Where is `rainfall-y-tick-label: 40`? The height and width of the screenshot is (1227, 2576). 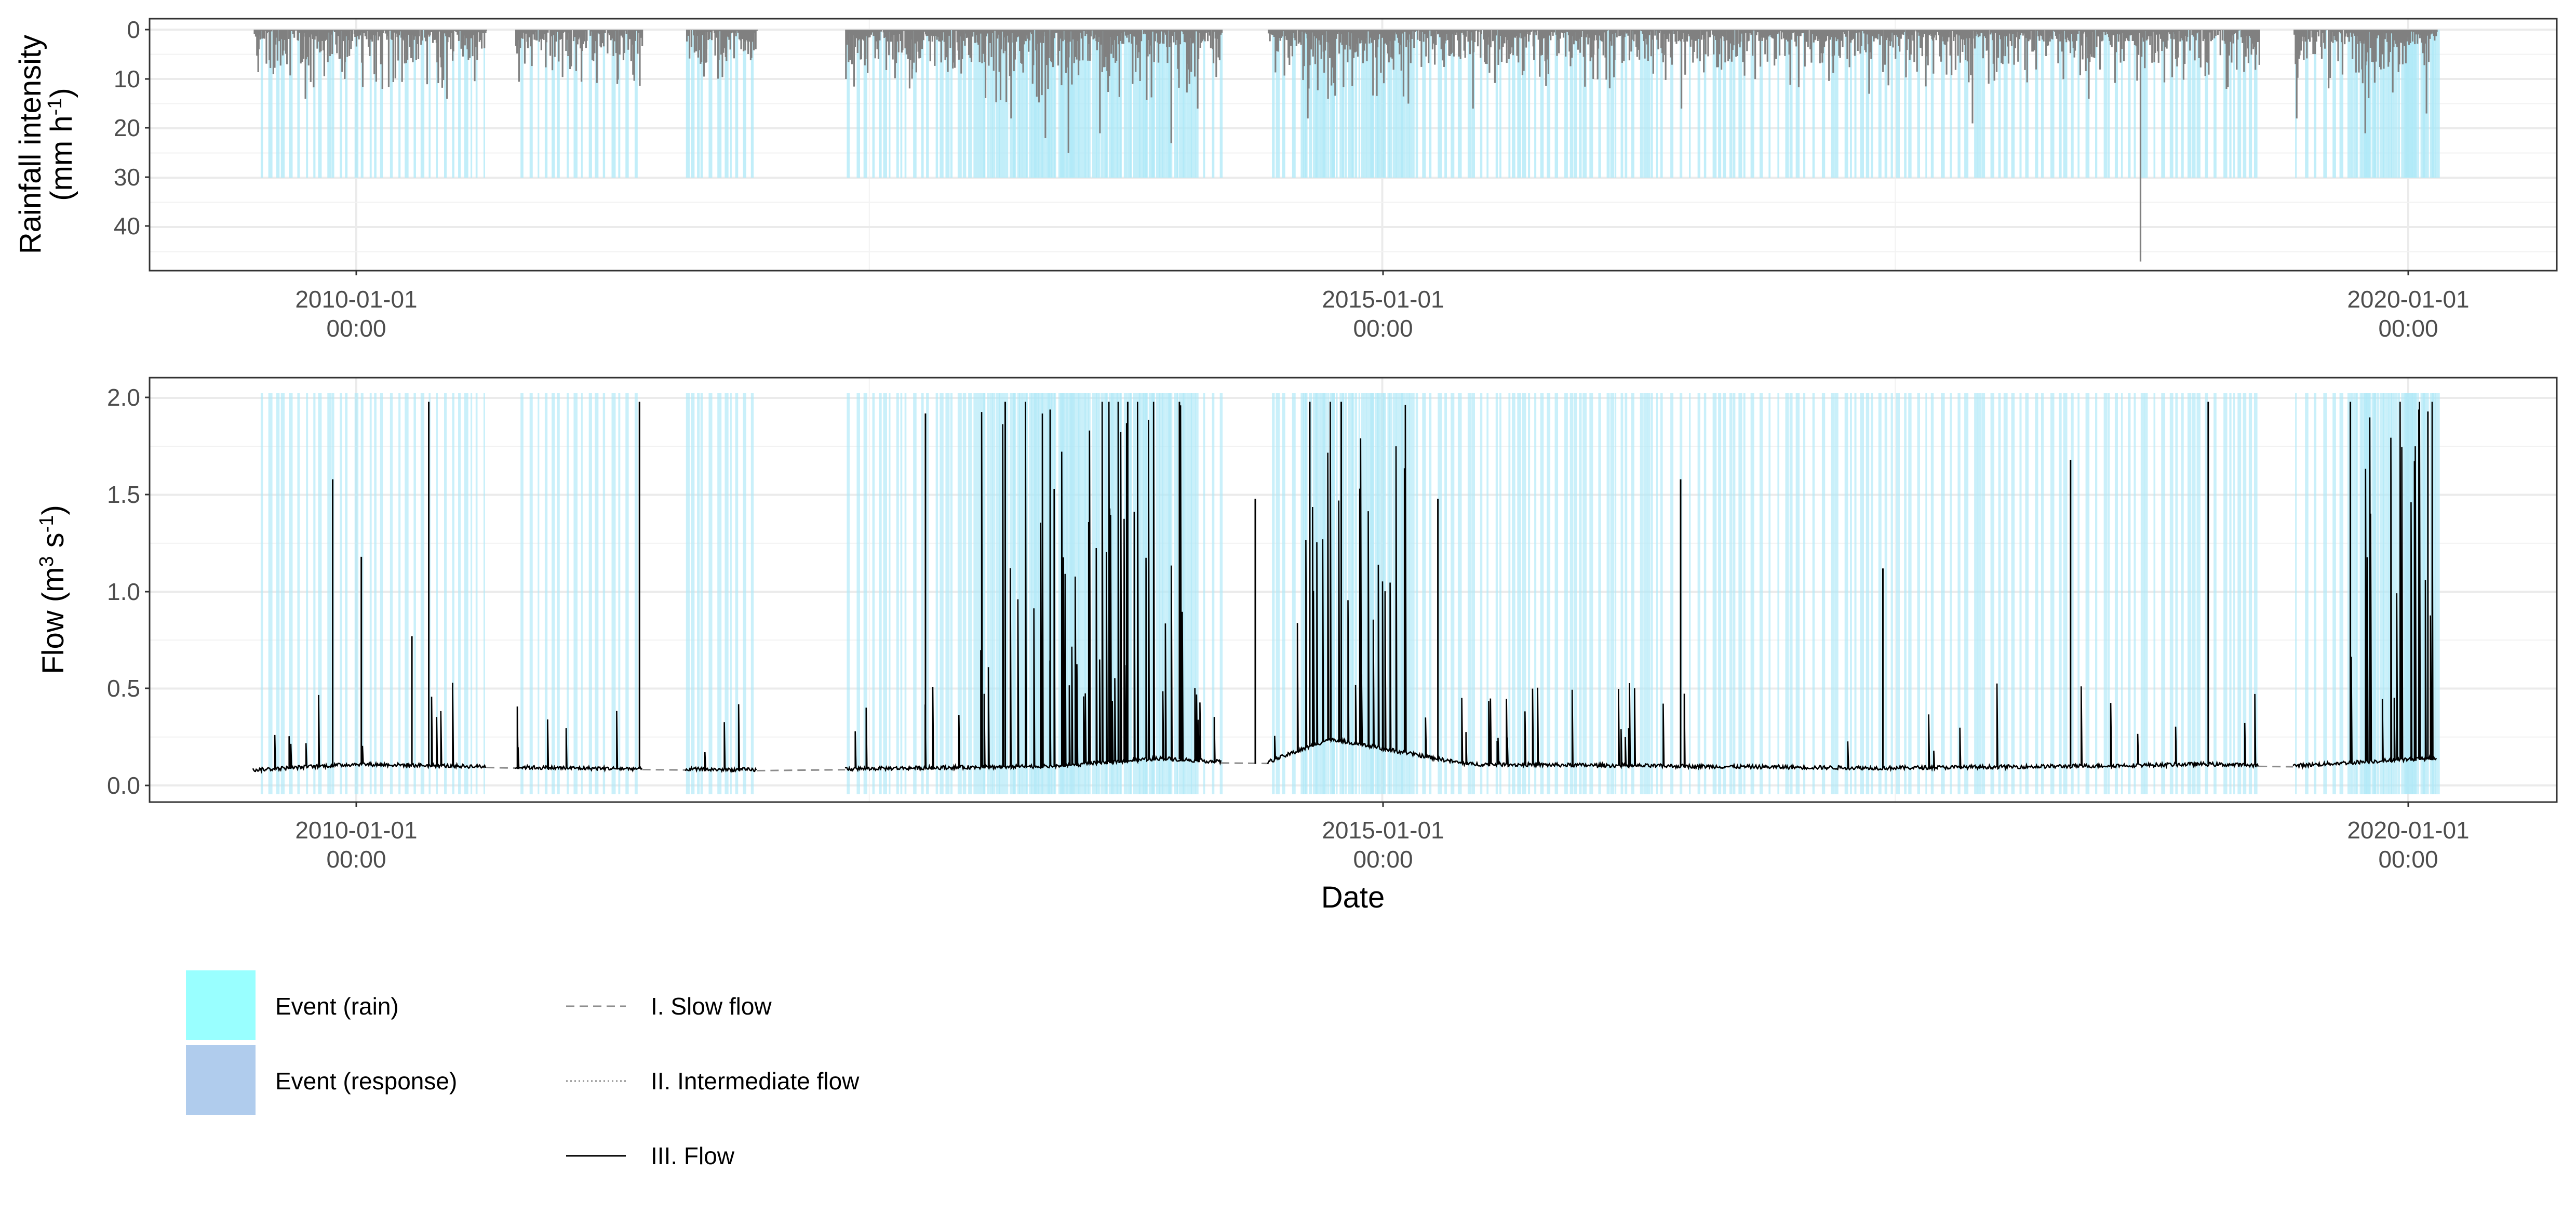
rainfall-y-tick-label: 40 is located at coordinates (127, 226).